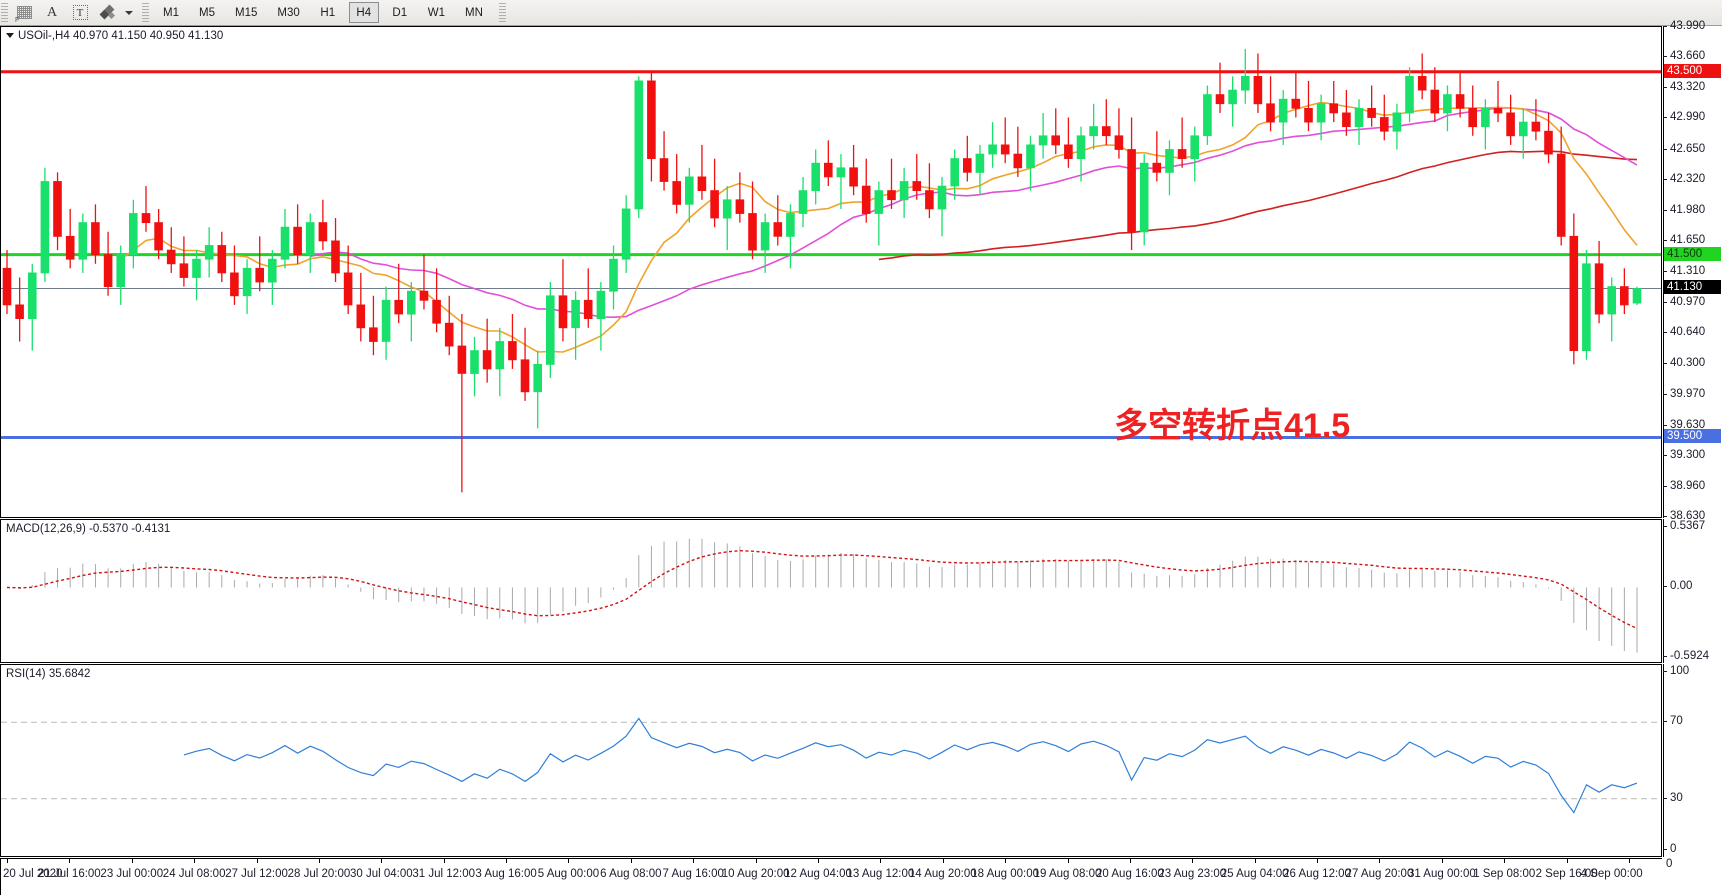 The width and height of the screenshot is (1722, 895). What do you see at coordinates (1566, 874) in the screenshot?
I see `time-axis-label: 2 Sep 16:00` at bounding box center [1566, 874].